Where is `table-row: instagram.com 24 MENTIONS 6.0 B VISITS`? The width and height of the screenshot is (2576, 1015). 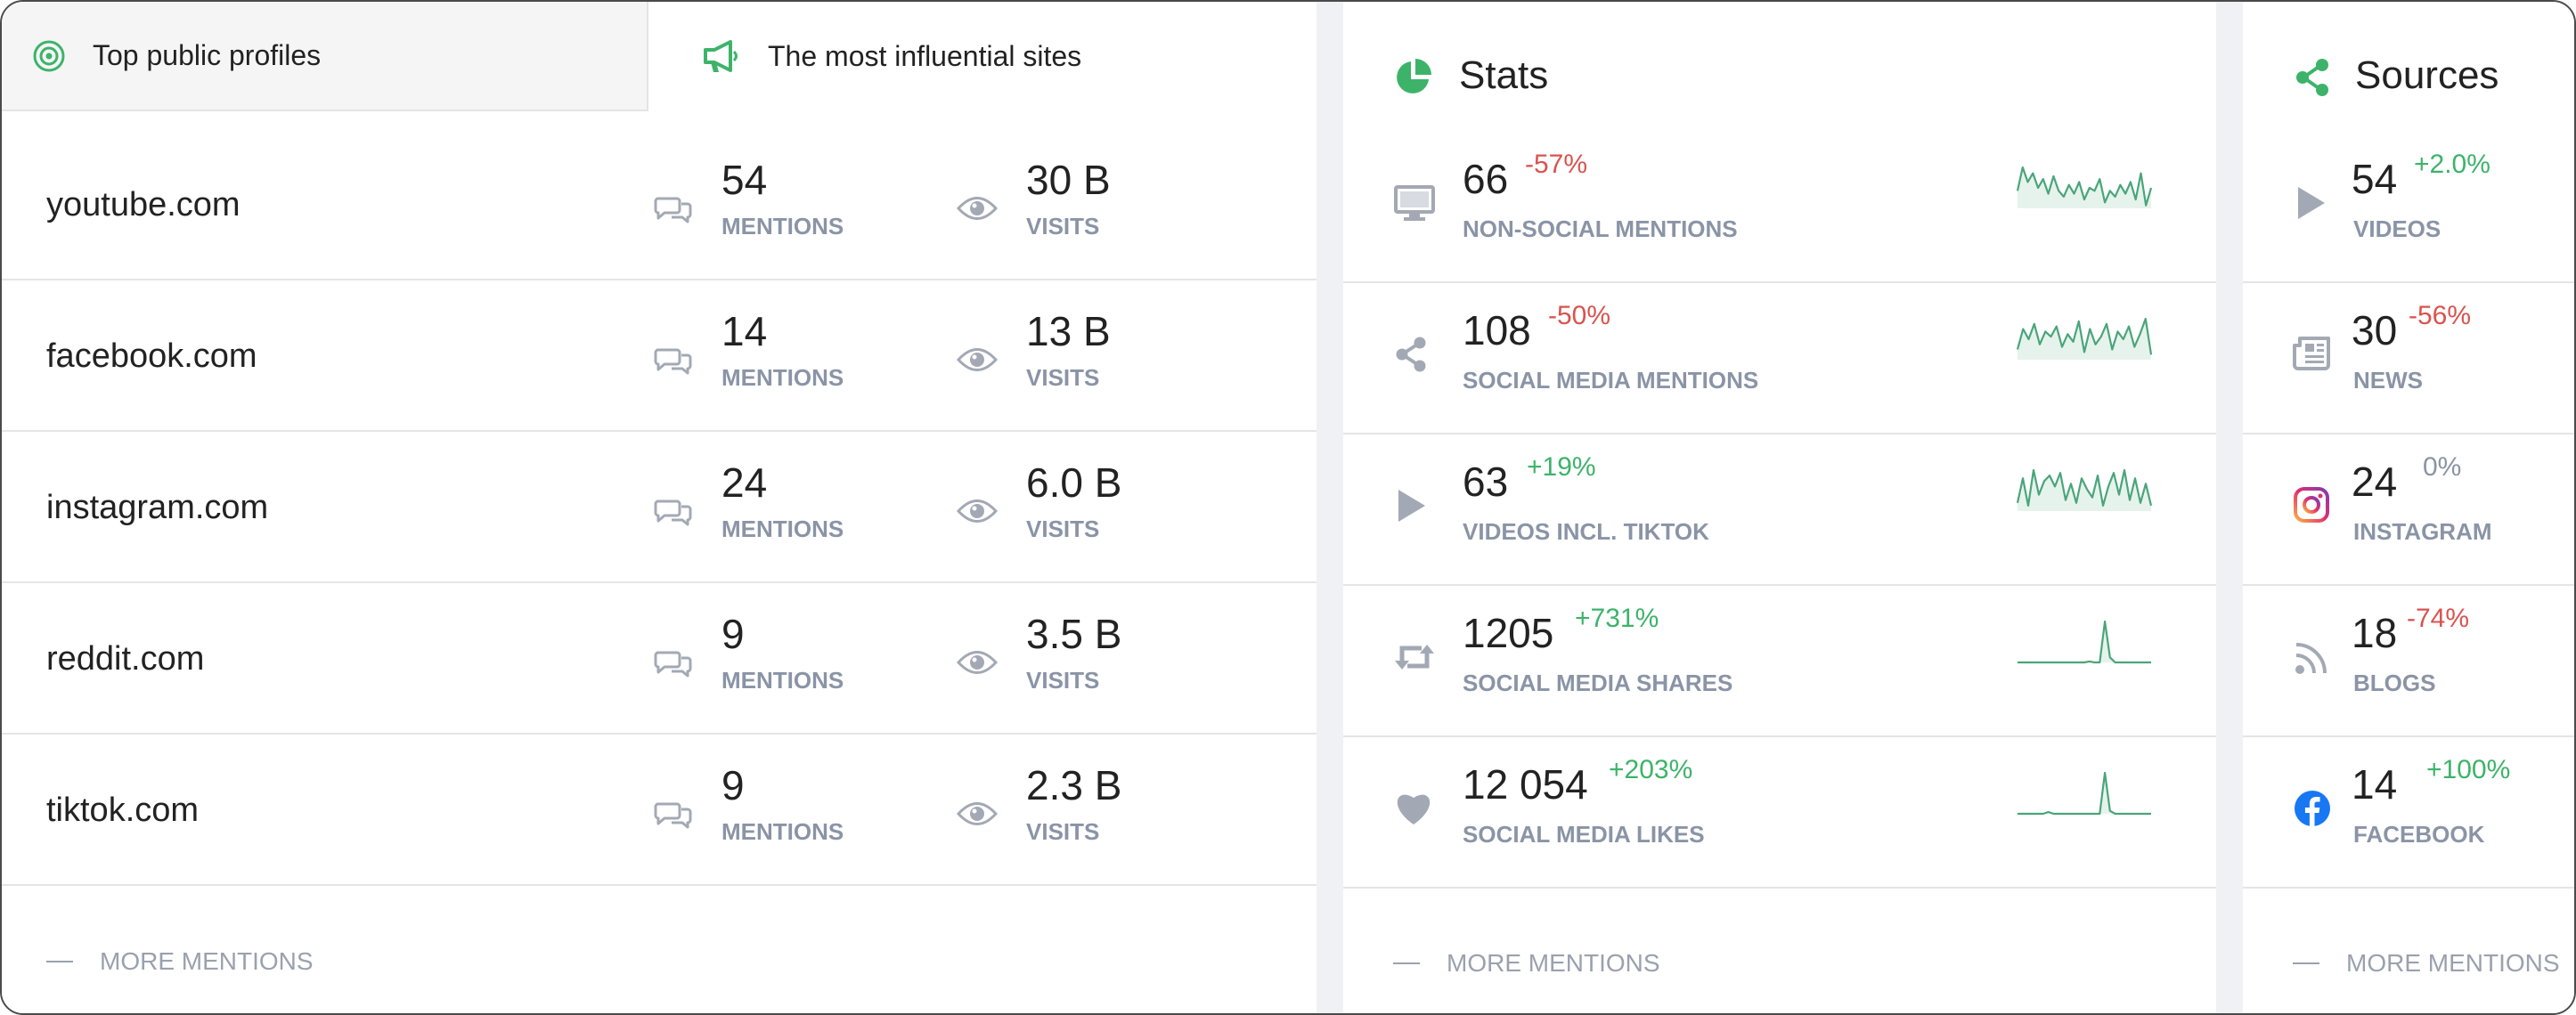
table-row: instagram.com 24 MENTIONS 6.0 B VISITS is located at coordinates (659, 507).